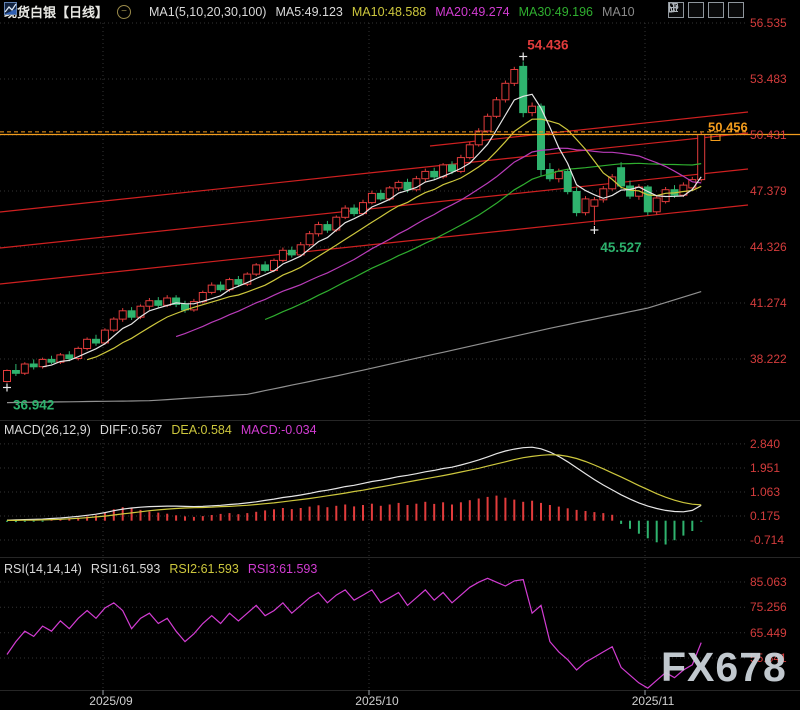 This screenshot has width=800, height=710. What do you see at coordinates (208, 11) in the screenshot?
I see `ma-params-label: MA1(5,10,20,30,100)` at bounding box center [208, 11].